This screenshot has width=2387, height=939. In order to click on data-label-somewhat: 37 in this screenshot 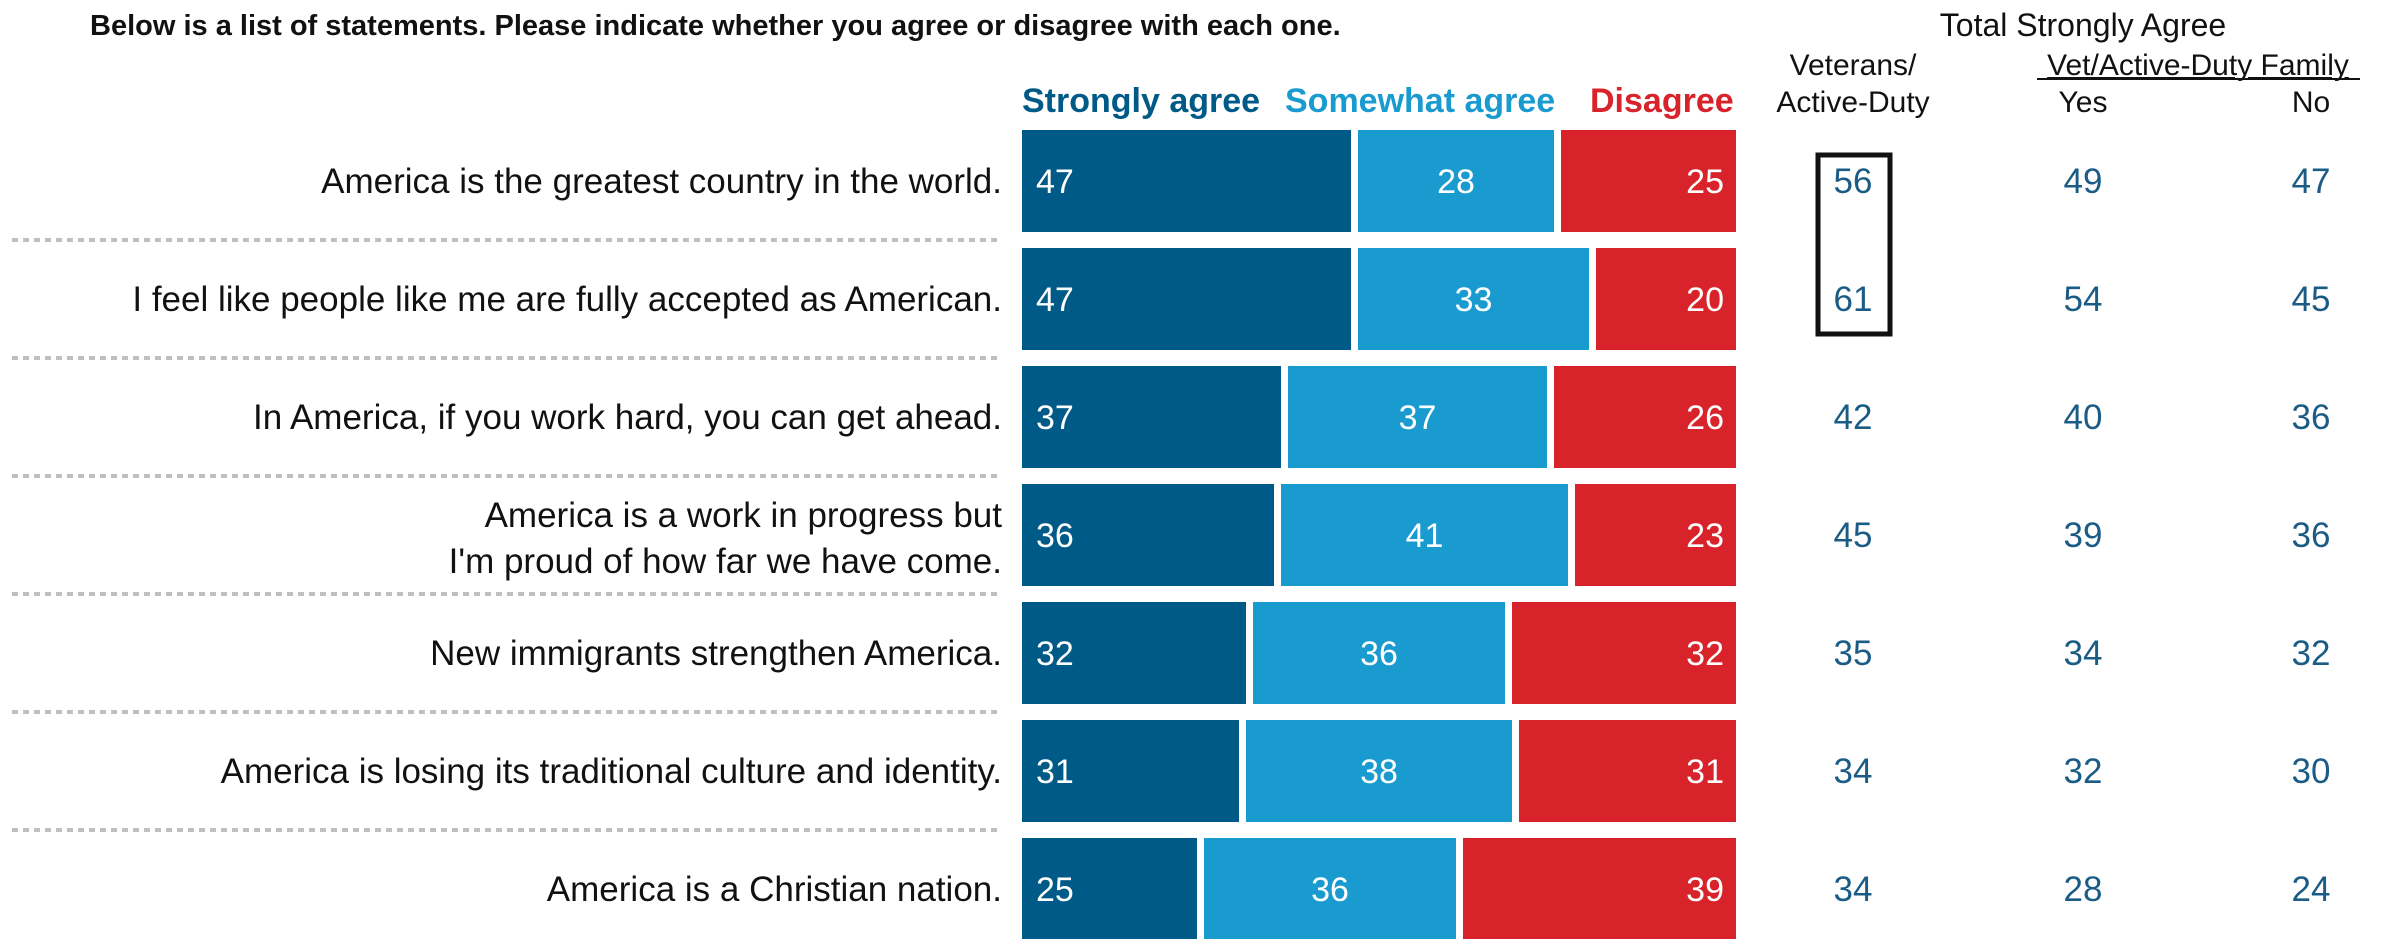, I will do `click(1418, 418)`.